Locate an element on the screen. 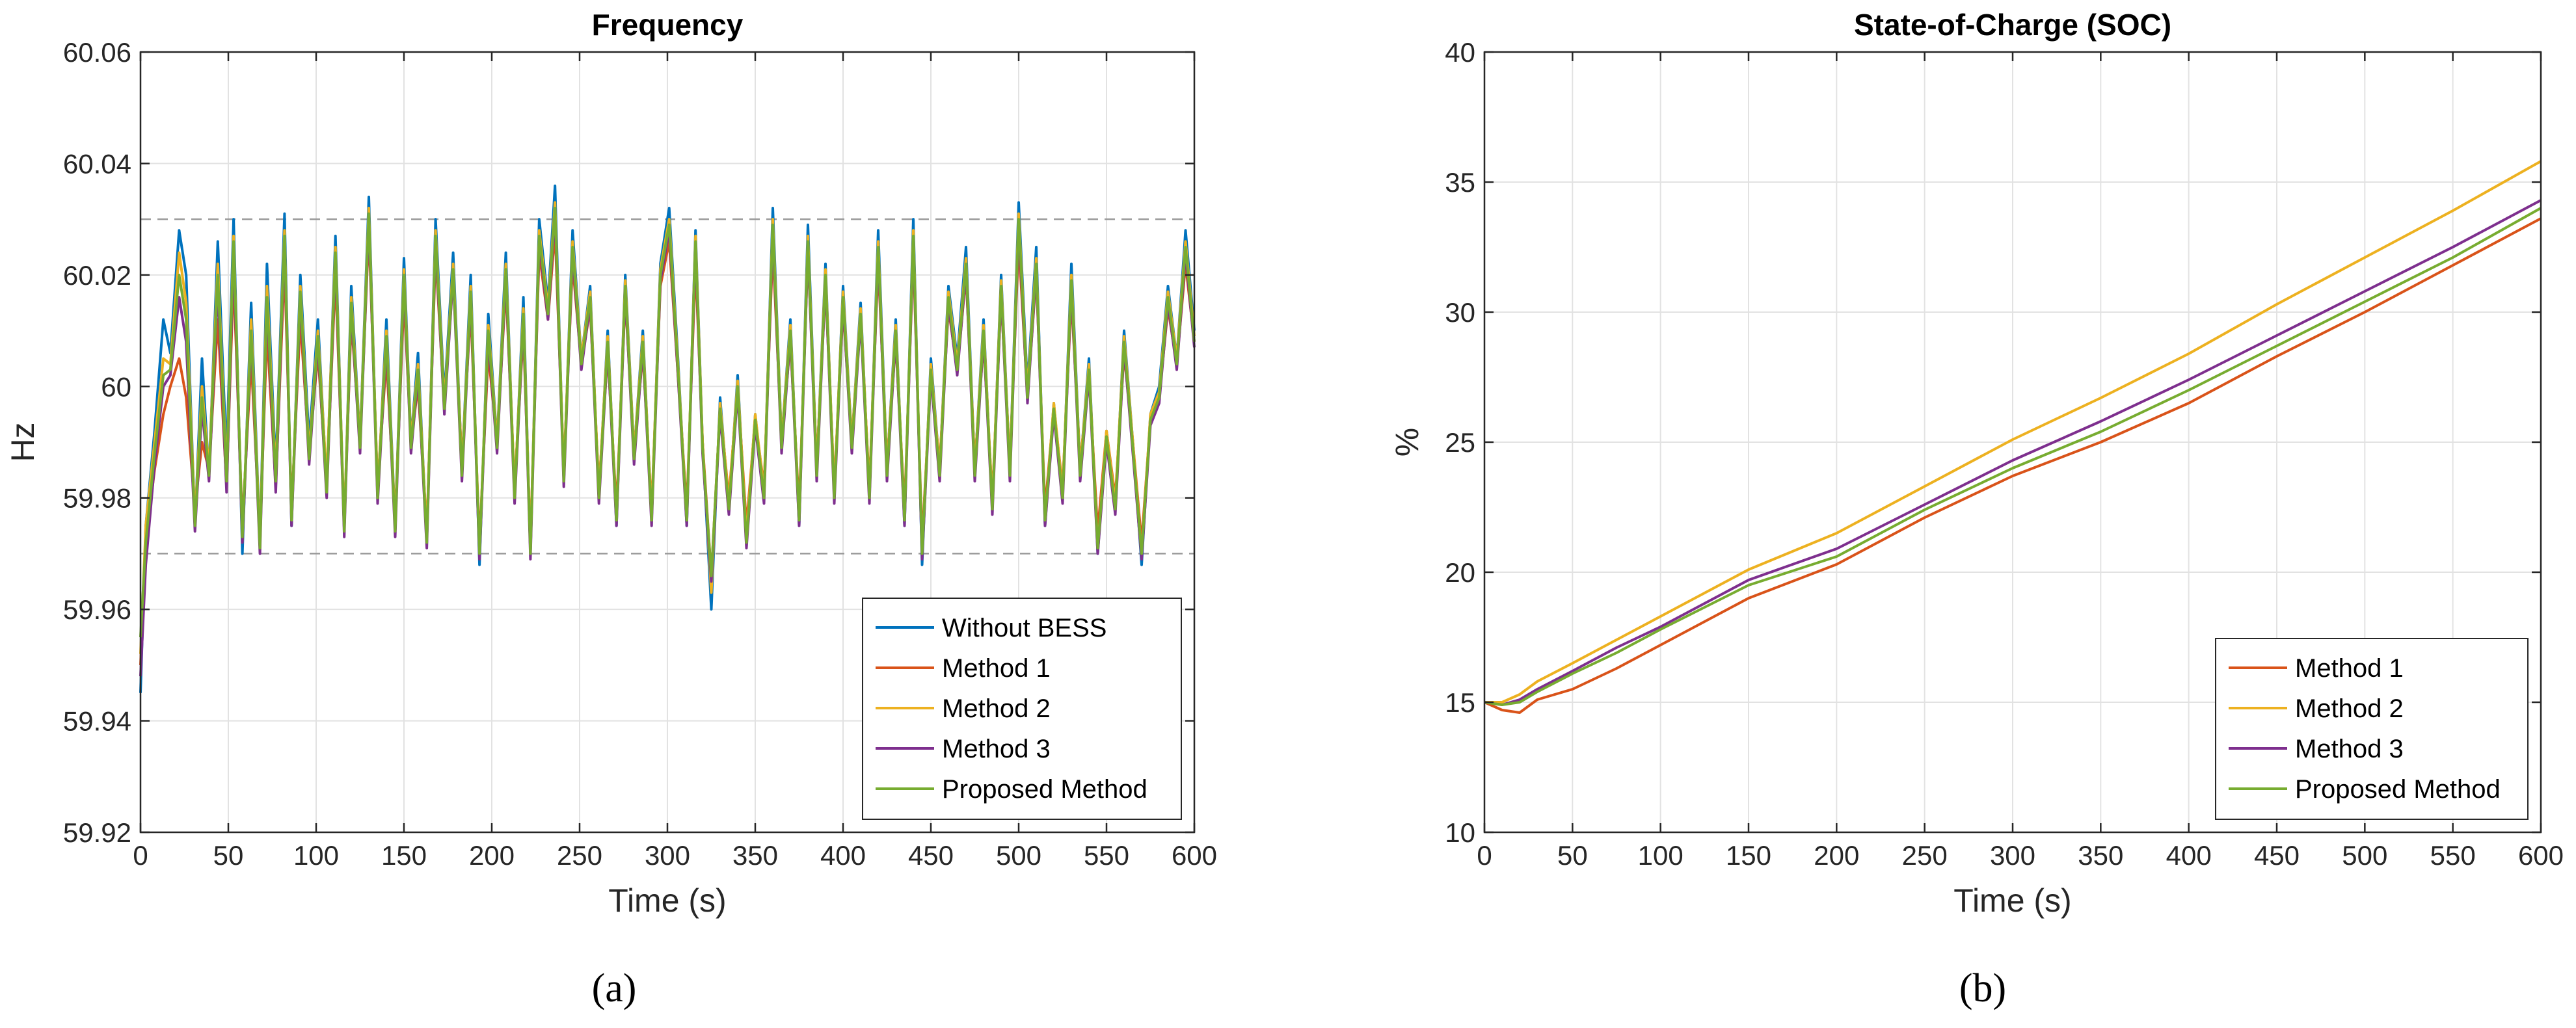  caption-b: (b) is located at coordinates (1982, 988).